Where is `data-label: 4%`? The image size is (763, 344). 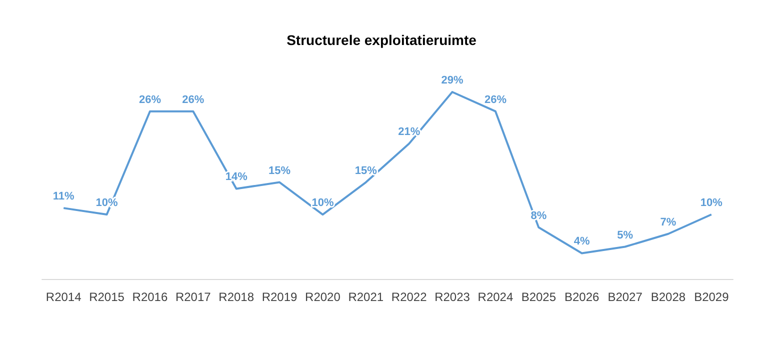
data-label: 4% is located at coordinates (582, 242).